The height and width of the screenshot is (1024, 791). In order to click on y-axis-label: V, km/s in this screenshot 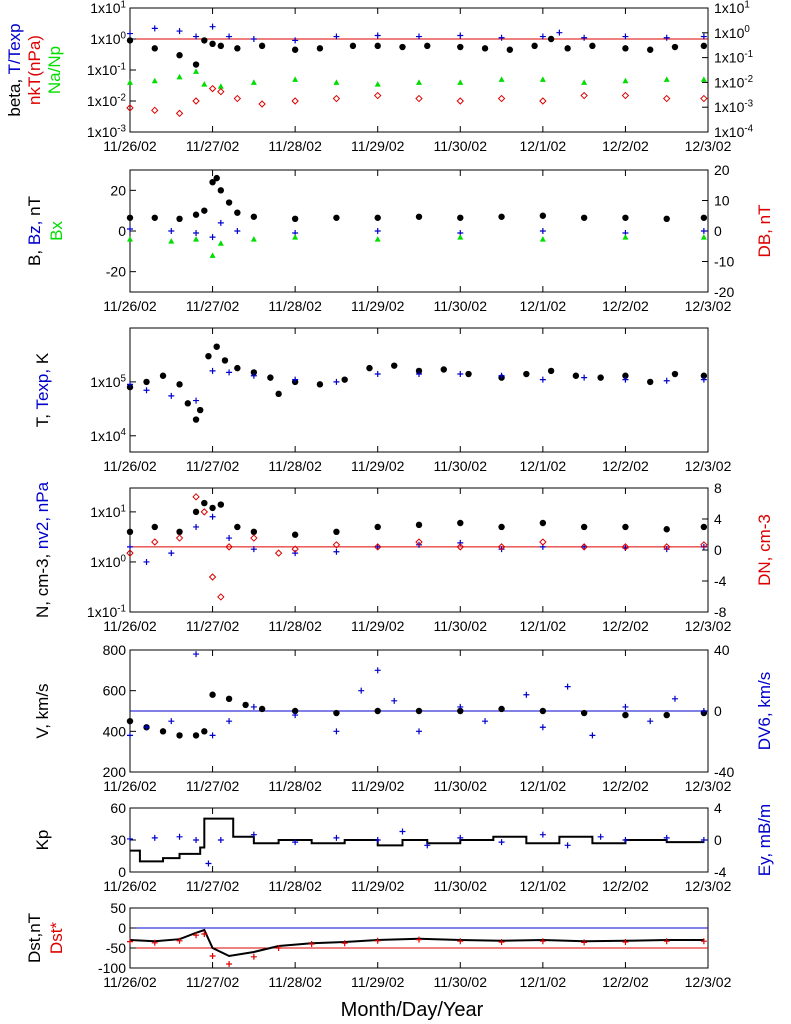, I will do `click(42, 710)`.